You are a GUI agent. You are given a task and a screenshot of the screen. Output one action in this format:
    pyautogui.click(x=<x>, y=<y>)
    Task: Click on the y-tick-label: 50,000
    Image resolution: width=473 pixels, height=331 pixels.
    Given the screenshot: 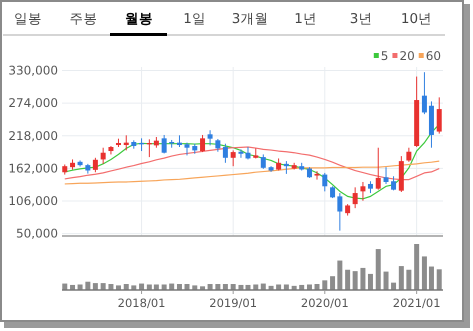 What is the action you would take?
    pyautogui.click(x=37, y=233)
    